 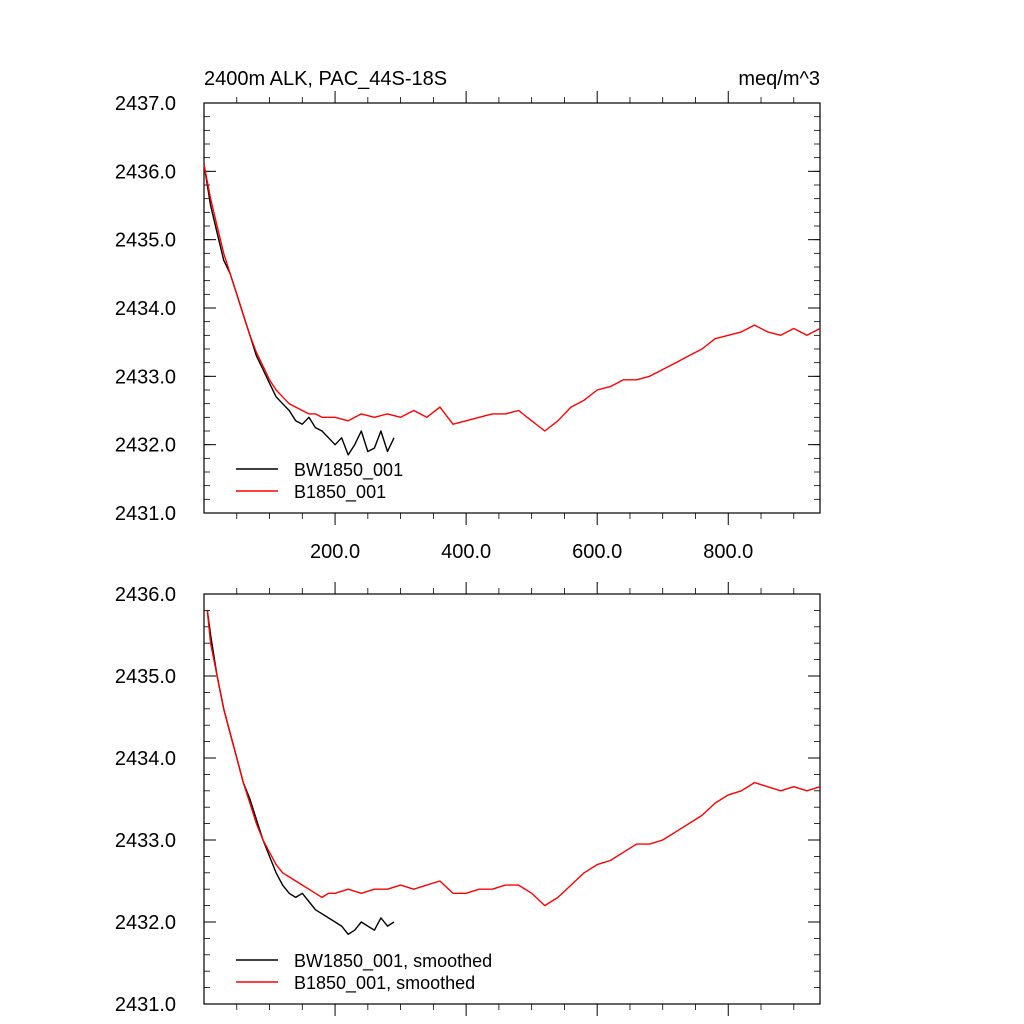 What do you see at coordinates (340, 492) in the screenshot?
I see `legend-label-1: B1850_001` at bounding box center [340, 492].